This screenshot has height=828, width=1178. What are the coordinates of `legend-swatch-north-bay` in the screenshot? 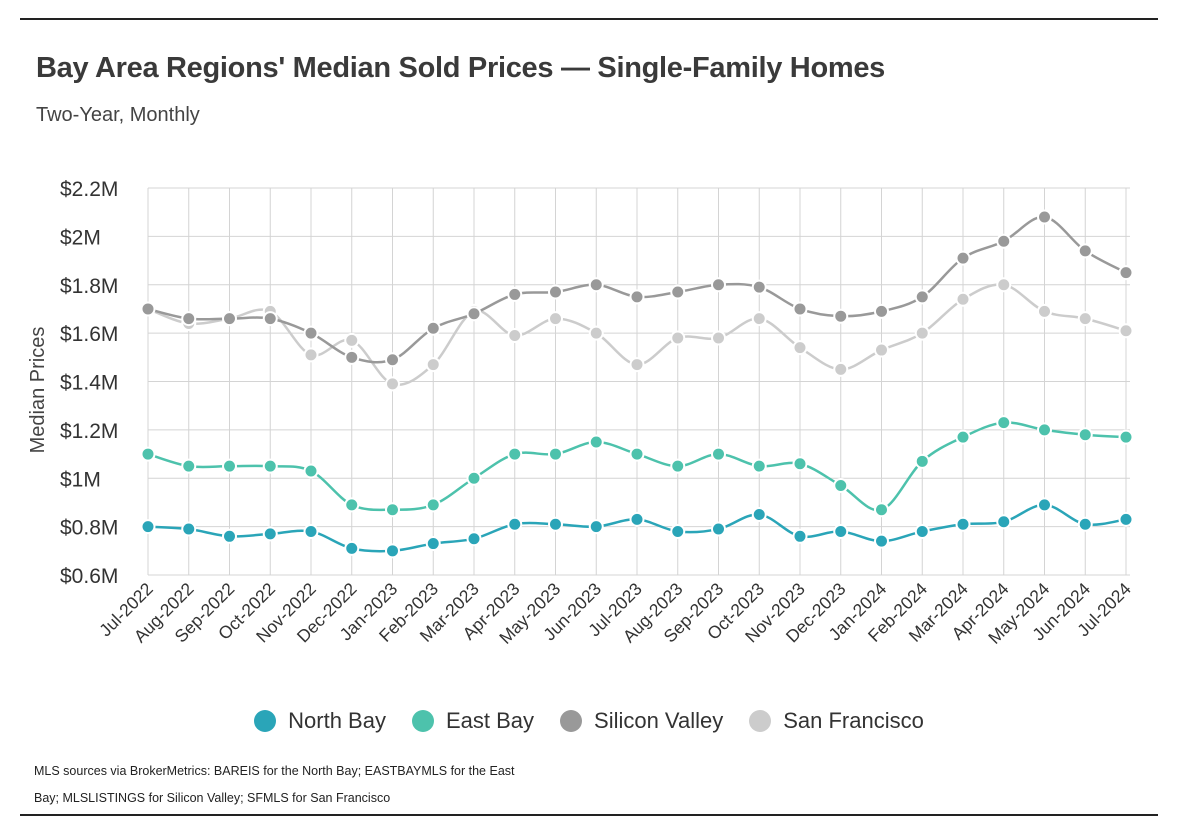 It's located at (265, 721).